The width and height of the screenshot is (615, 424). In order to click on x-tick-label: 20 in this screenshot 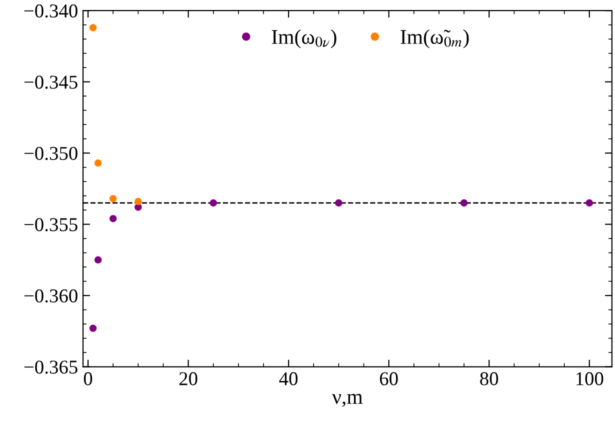, I will do `click(188, 379)`.